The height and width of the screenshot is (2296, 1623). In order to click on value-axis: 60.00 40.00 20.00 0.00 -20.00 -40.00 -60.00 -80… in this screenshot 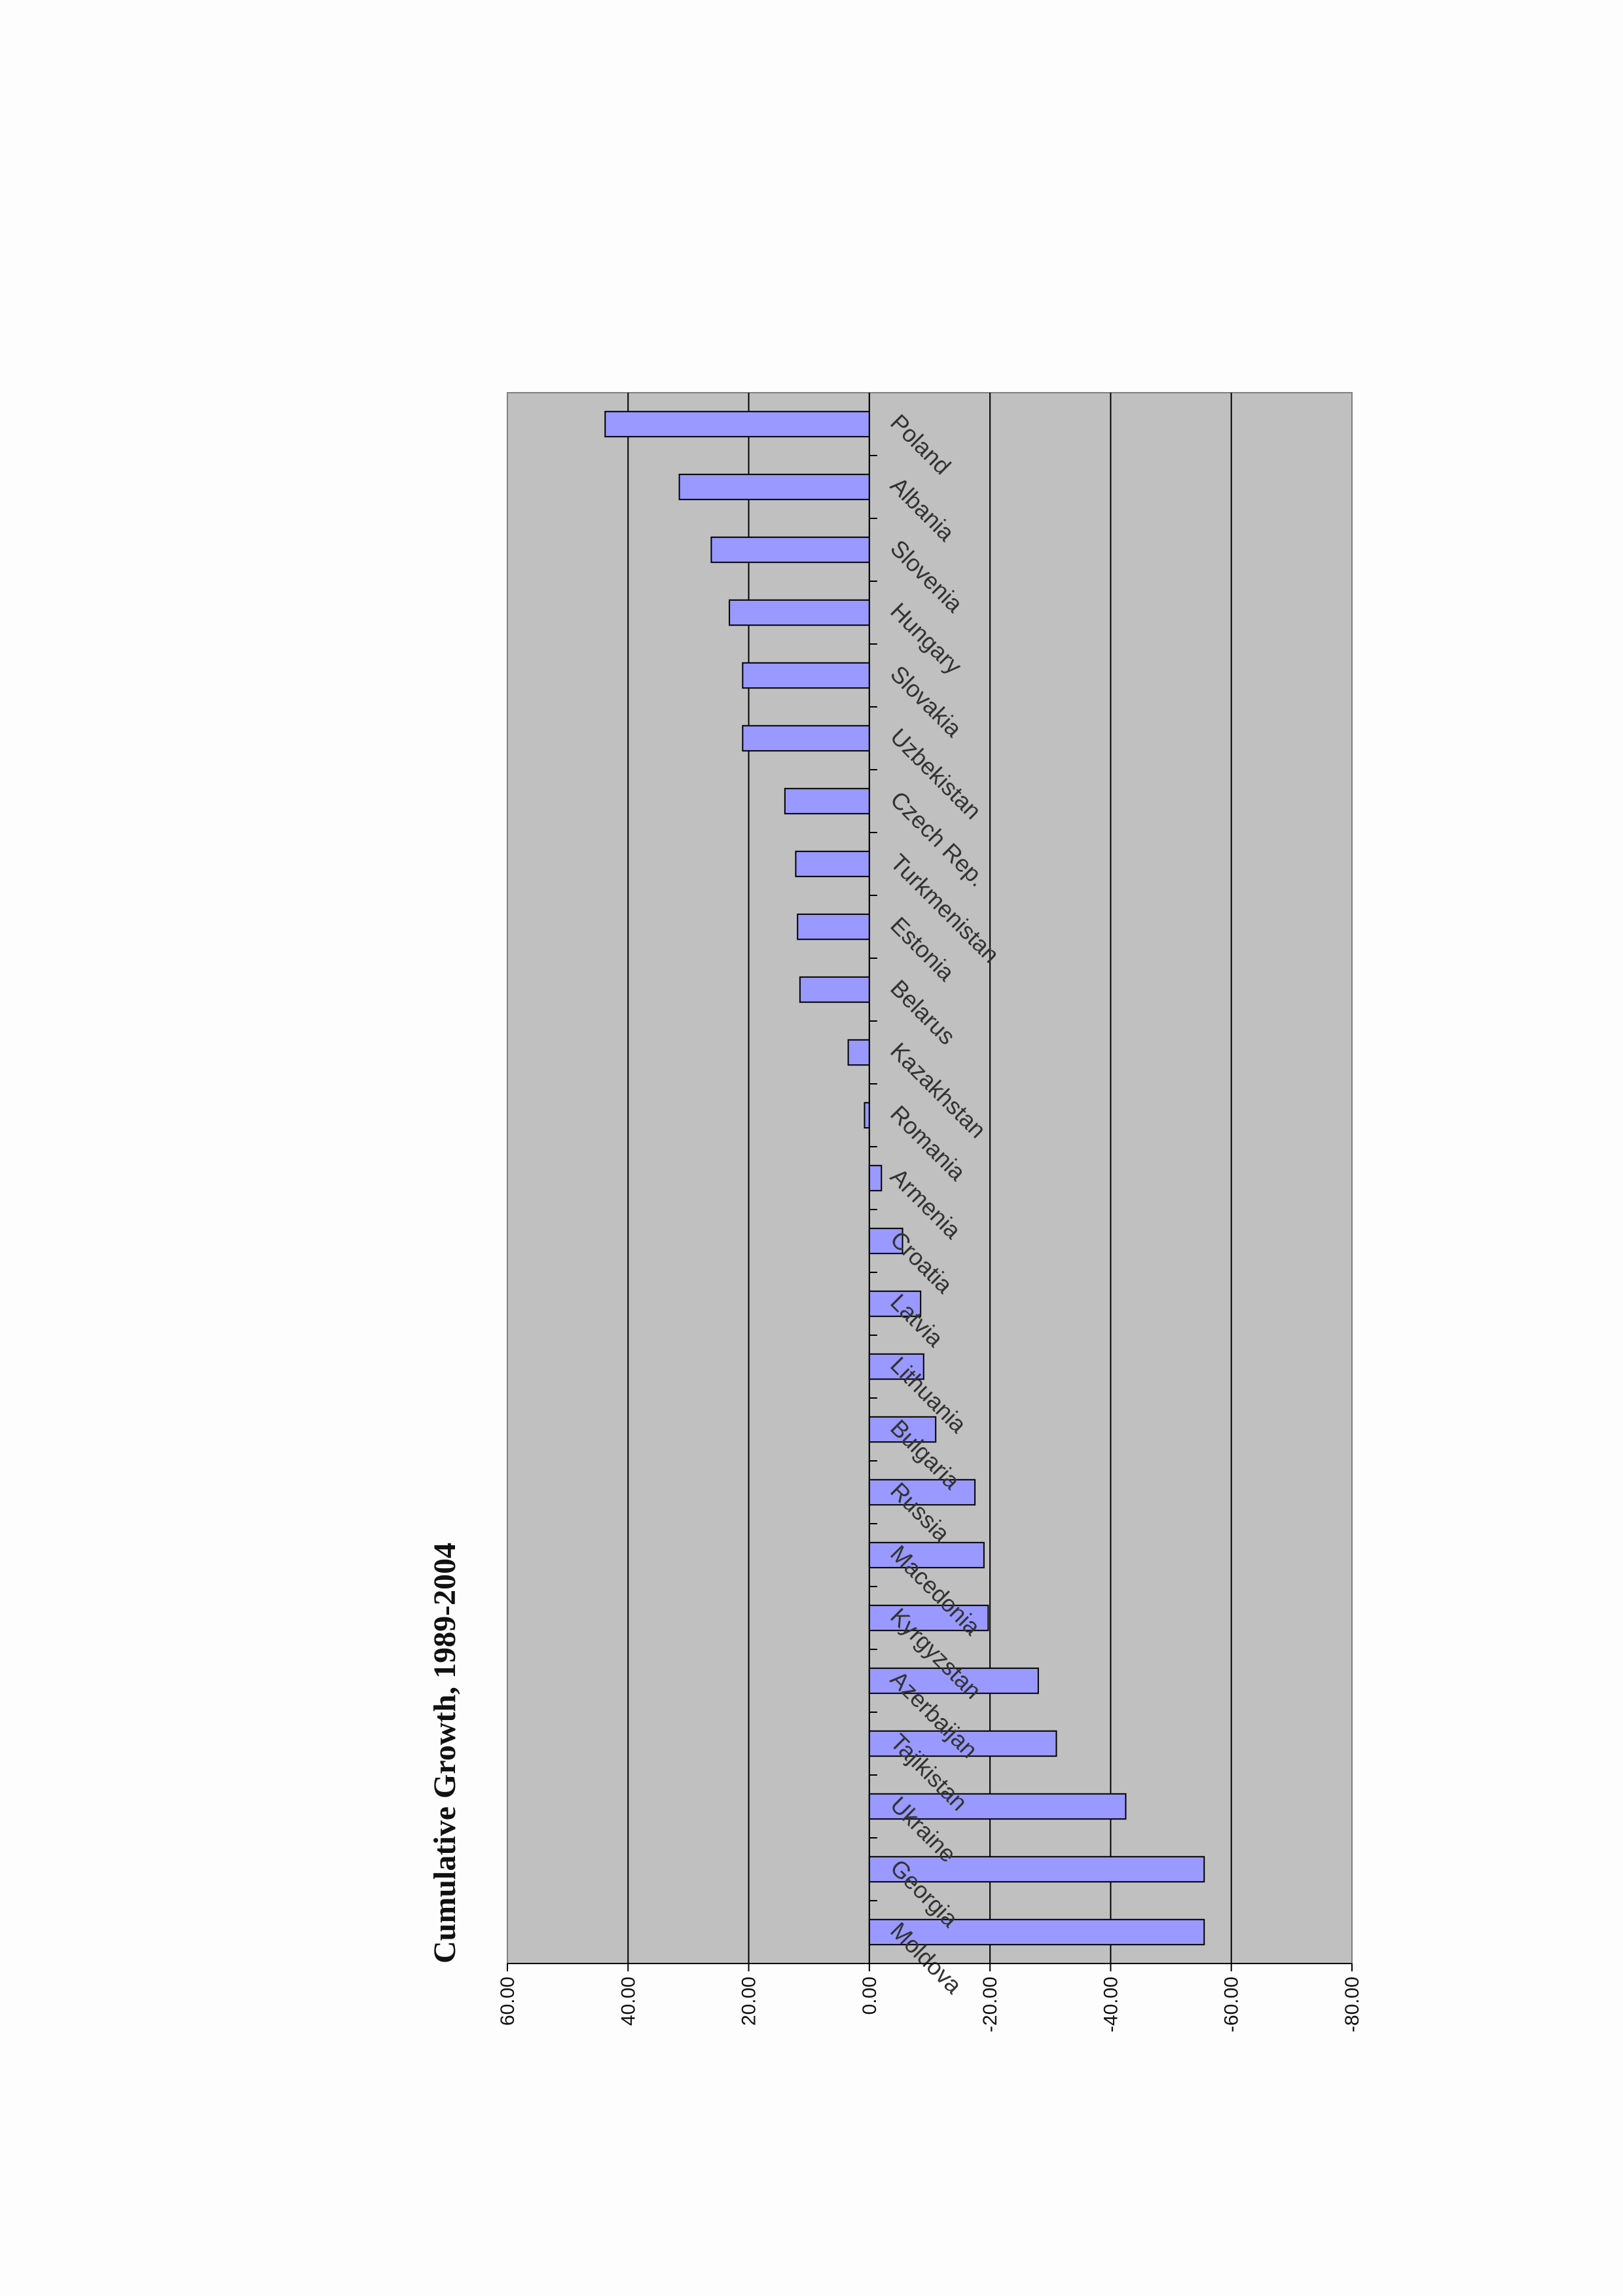, I will do `click(930, 1997)`.